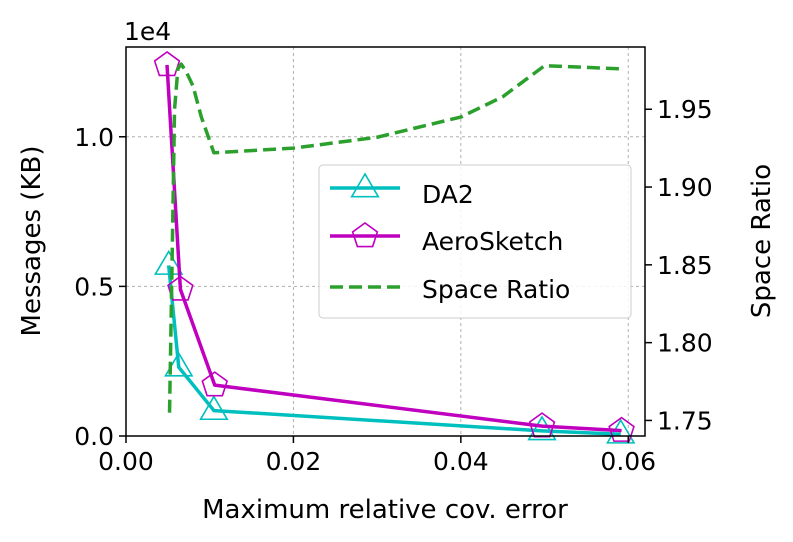  Describe the element at coordinates (685, 109) in the screenshot. I see `y2-tick-label: 1.95` at that location.